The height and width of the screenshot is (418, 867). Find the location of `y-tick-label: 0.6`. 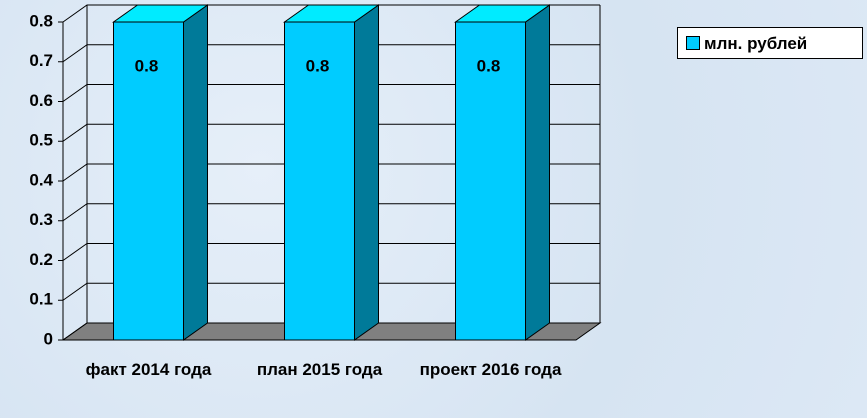

y-tick-label: 0.6 is located at coordinates (41, 100).